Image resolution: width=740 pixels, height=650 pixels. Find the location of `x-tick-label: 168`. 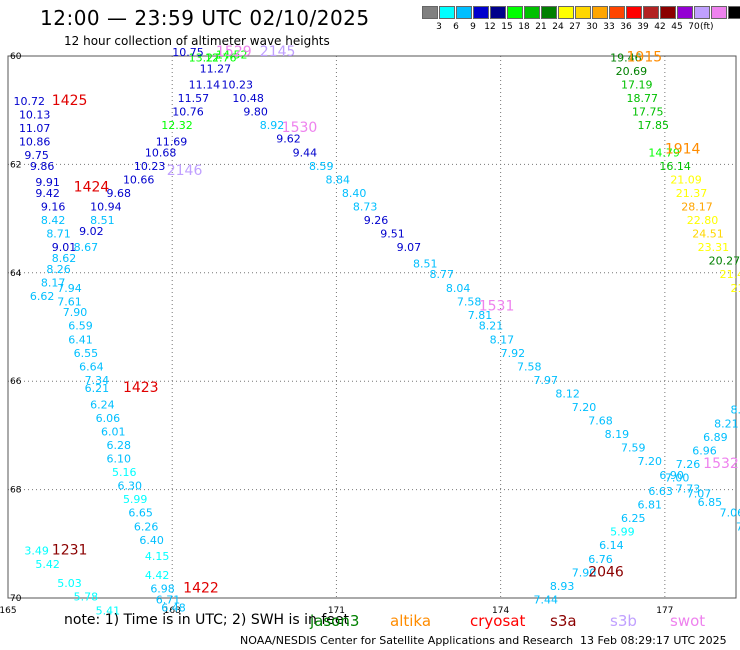

x-tick-label: 168 is located at coordinates (172, 611).